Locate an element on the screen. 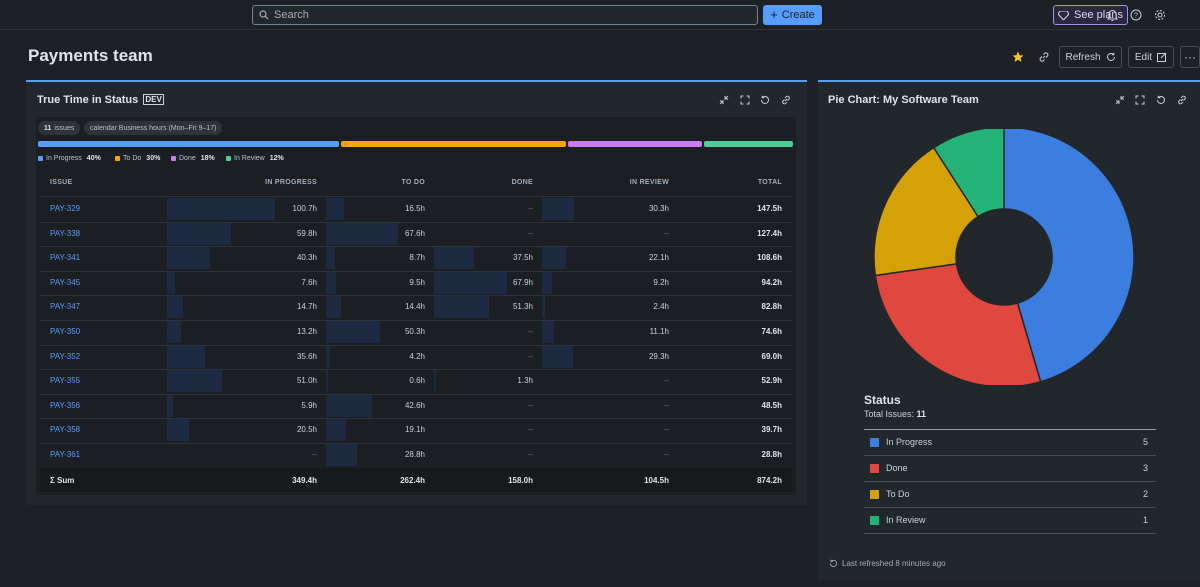  edit-button: Edit is located at coordinates (1151, 57).